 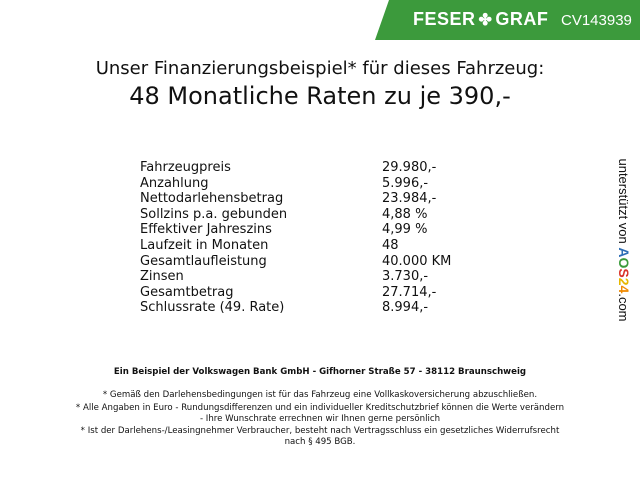 I want to click on row-value: 3.730,-, so click(x=405, y=277).